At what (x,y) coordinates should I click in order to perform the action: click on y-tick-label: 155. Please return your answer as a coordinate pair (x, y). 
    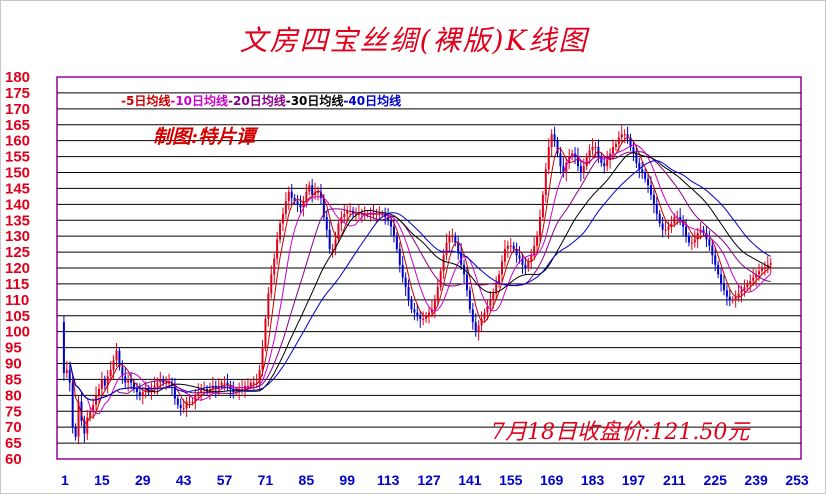
    Looking at the image, I should click on (17, 157).